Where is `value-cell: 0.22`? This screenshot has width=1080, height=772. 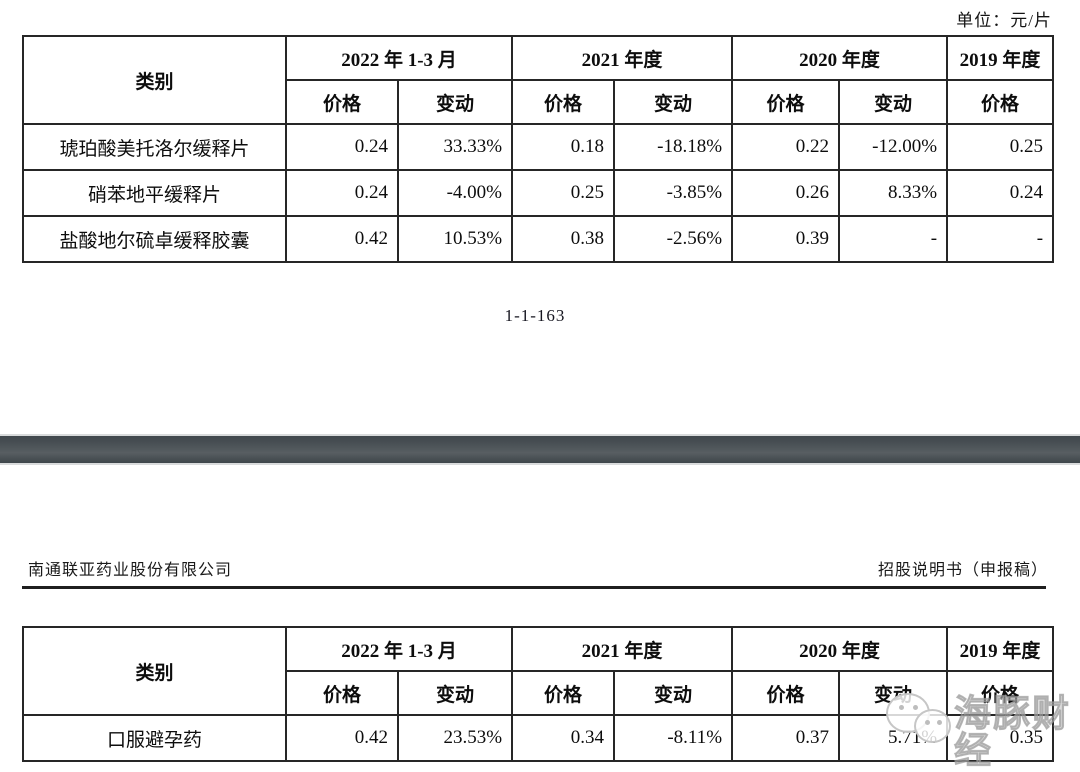
value-cell: 0.22 is located at coordinates (786, 147).